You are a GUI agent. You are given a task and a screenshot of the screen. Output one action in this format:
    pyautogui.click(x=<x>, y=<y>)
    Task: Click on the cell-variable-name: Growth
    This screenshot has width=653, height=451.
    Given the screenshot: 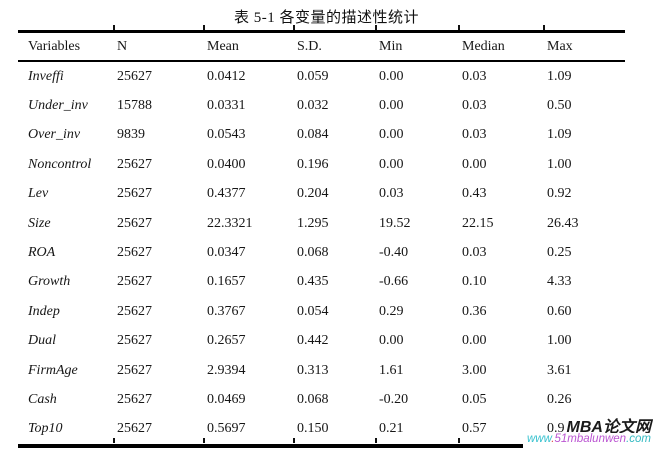 What is the action you would take?
    pyautogui.click(x=49, y=282)
    